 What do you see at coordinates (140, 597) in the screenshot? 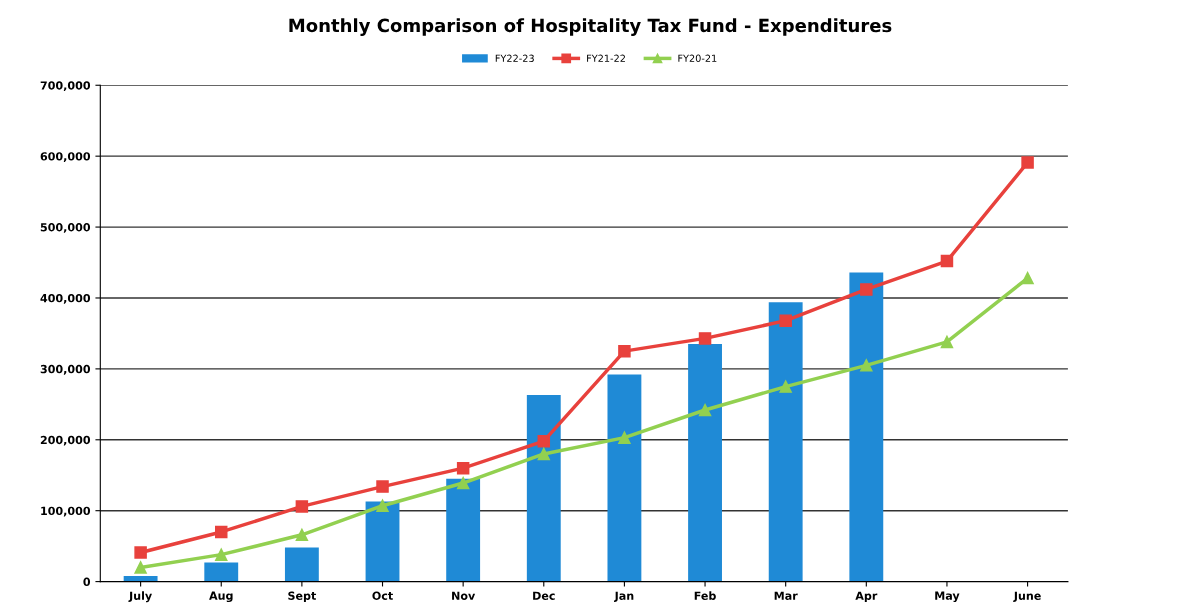
I see `x-tick-label: July` at bounding box center [140, 597].